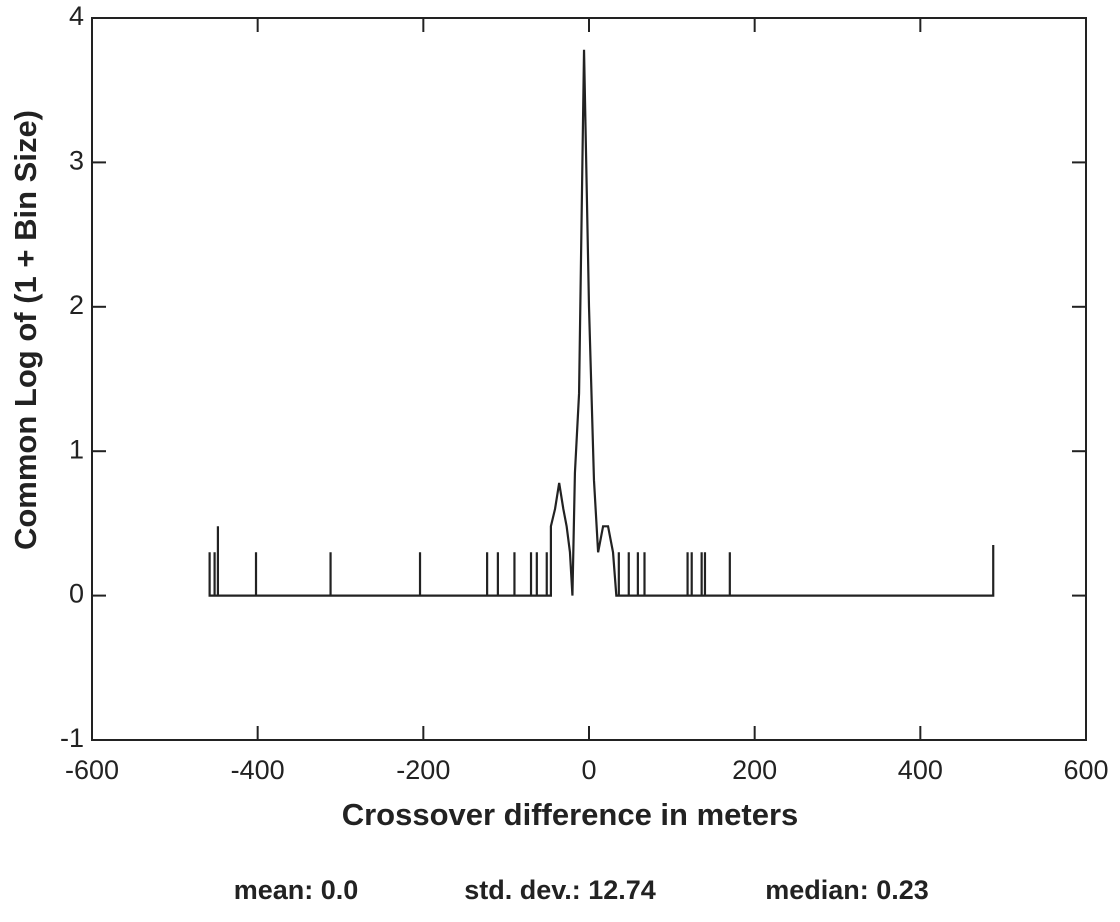  Describe the element at coordinates (588, 770) in the screenshot. I see `x-tick-label: 0` at that location.